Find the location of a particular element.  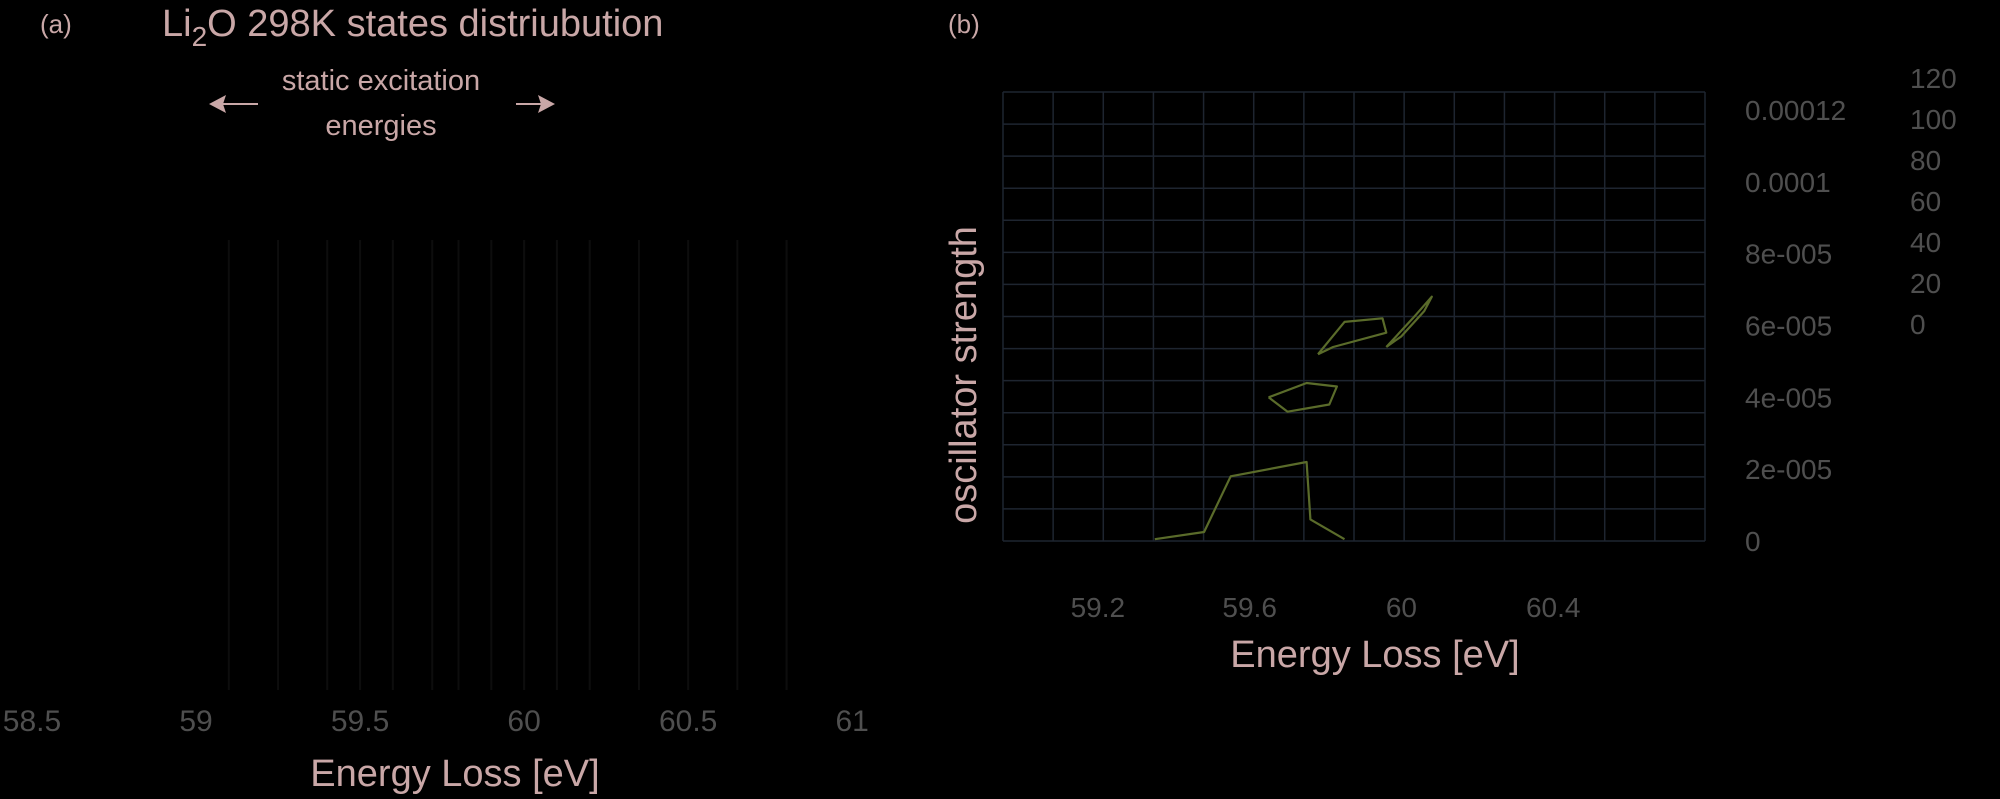

panel-b-secondary-y-tick-label: 0 is located at coordinates (1918, 324).